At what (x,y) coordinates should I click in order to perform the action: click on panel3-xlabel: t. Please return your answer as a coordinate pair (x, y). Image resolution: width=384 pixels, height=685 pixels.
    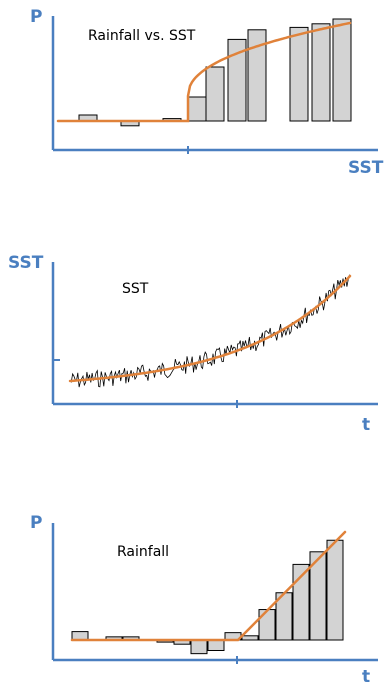
    Looking at the image, I should click on (366, 676).